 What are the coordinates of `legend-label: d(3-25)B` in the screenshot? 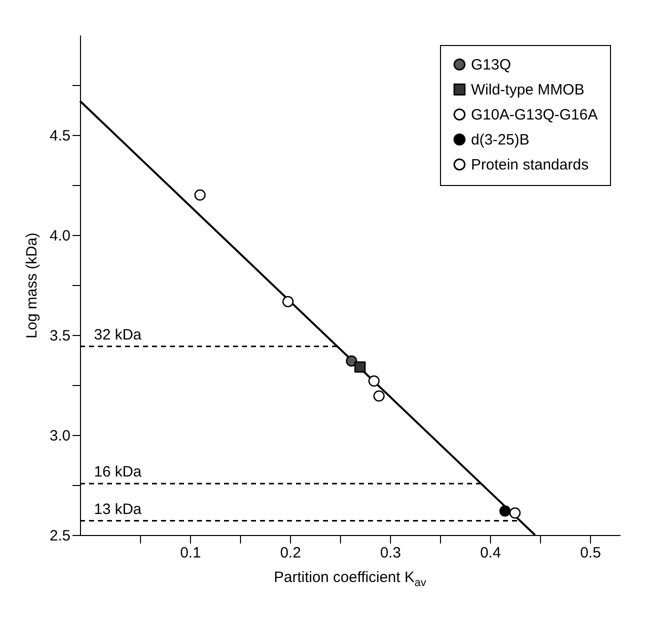 It's located at (500, 140).